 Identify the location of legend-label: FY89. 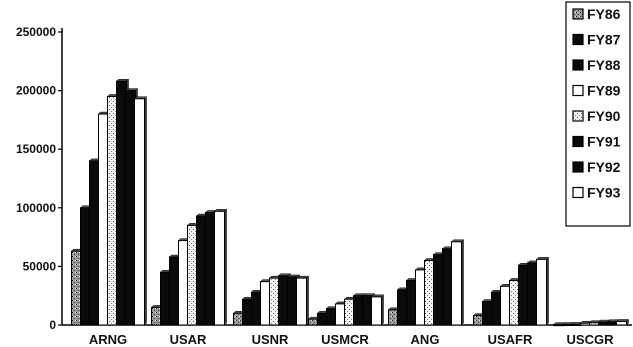
(604, 91).